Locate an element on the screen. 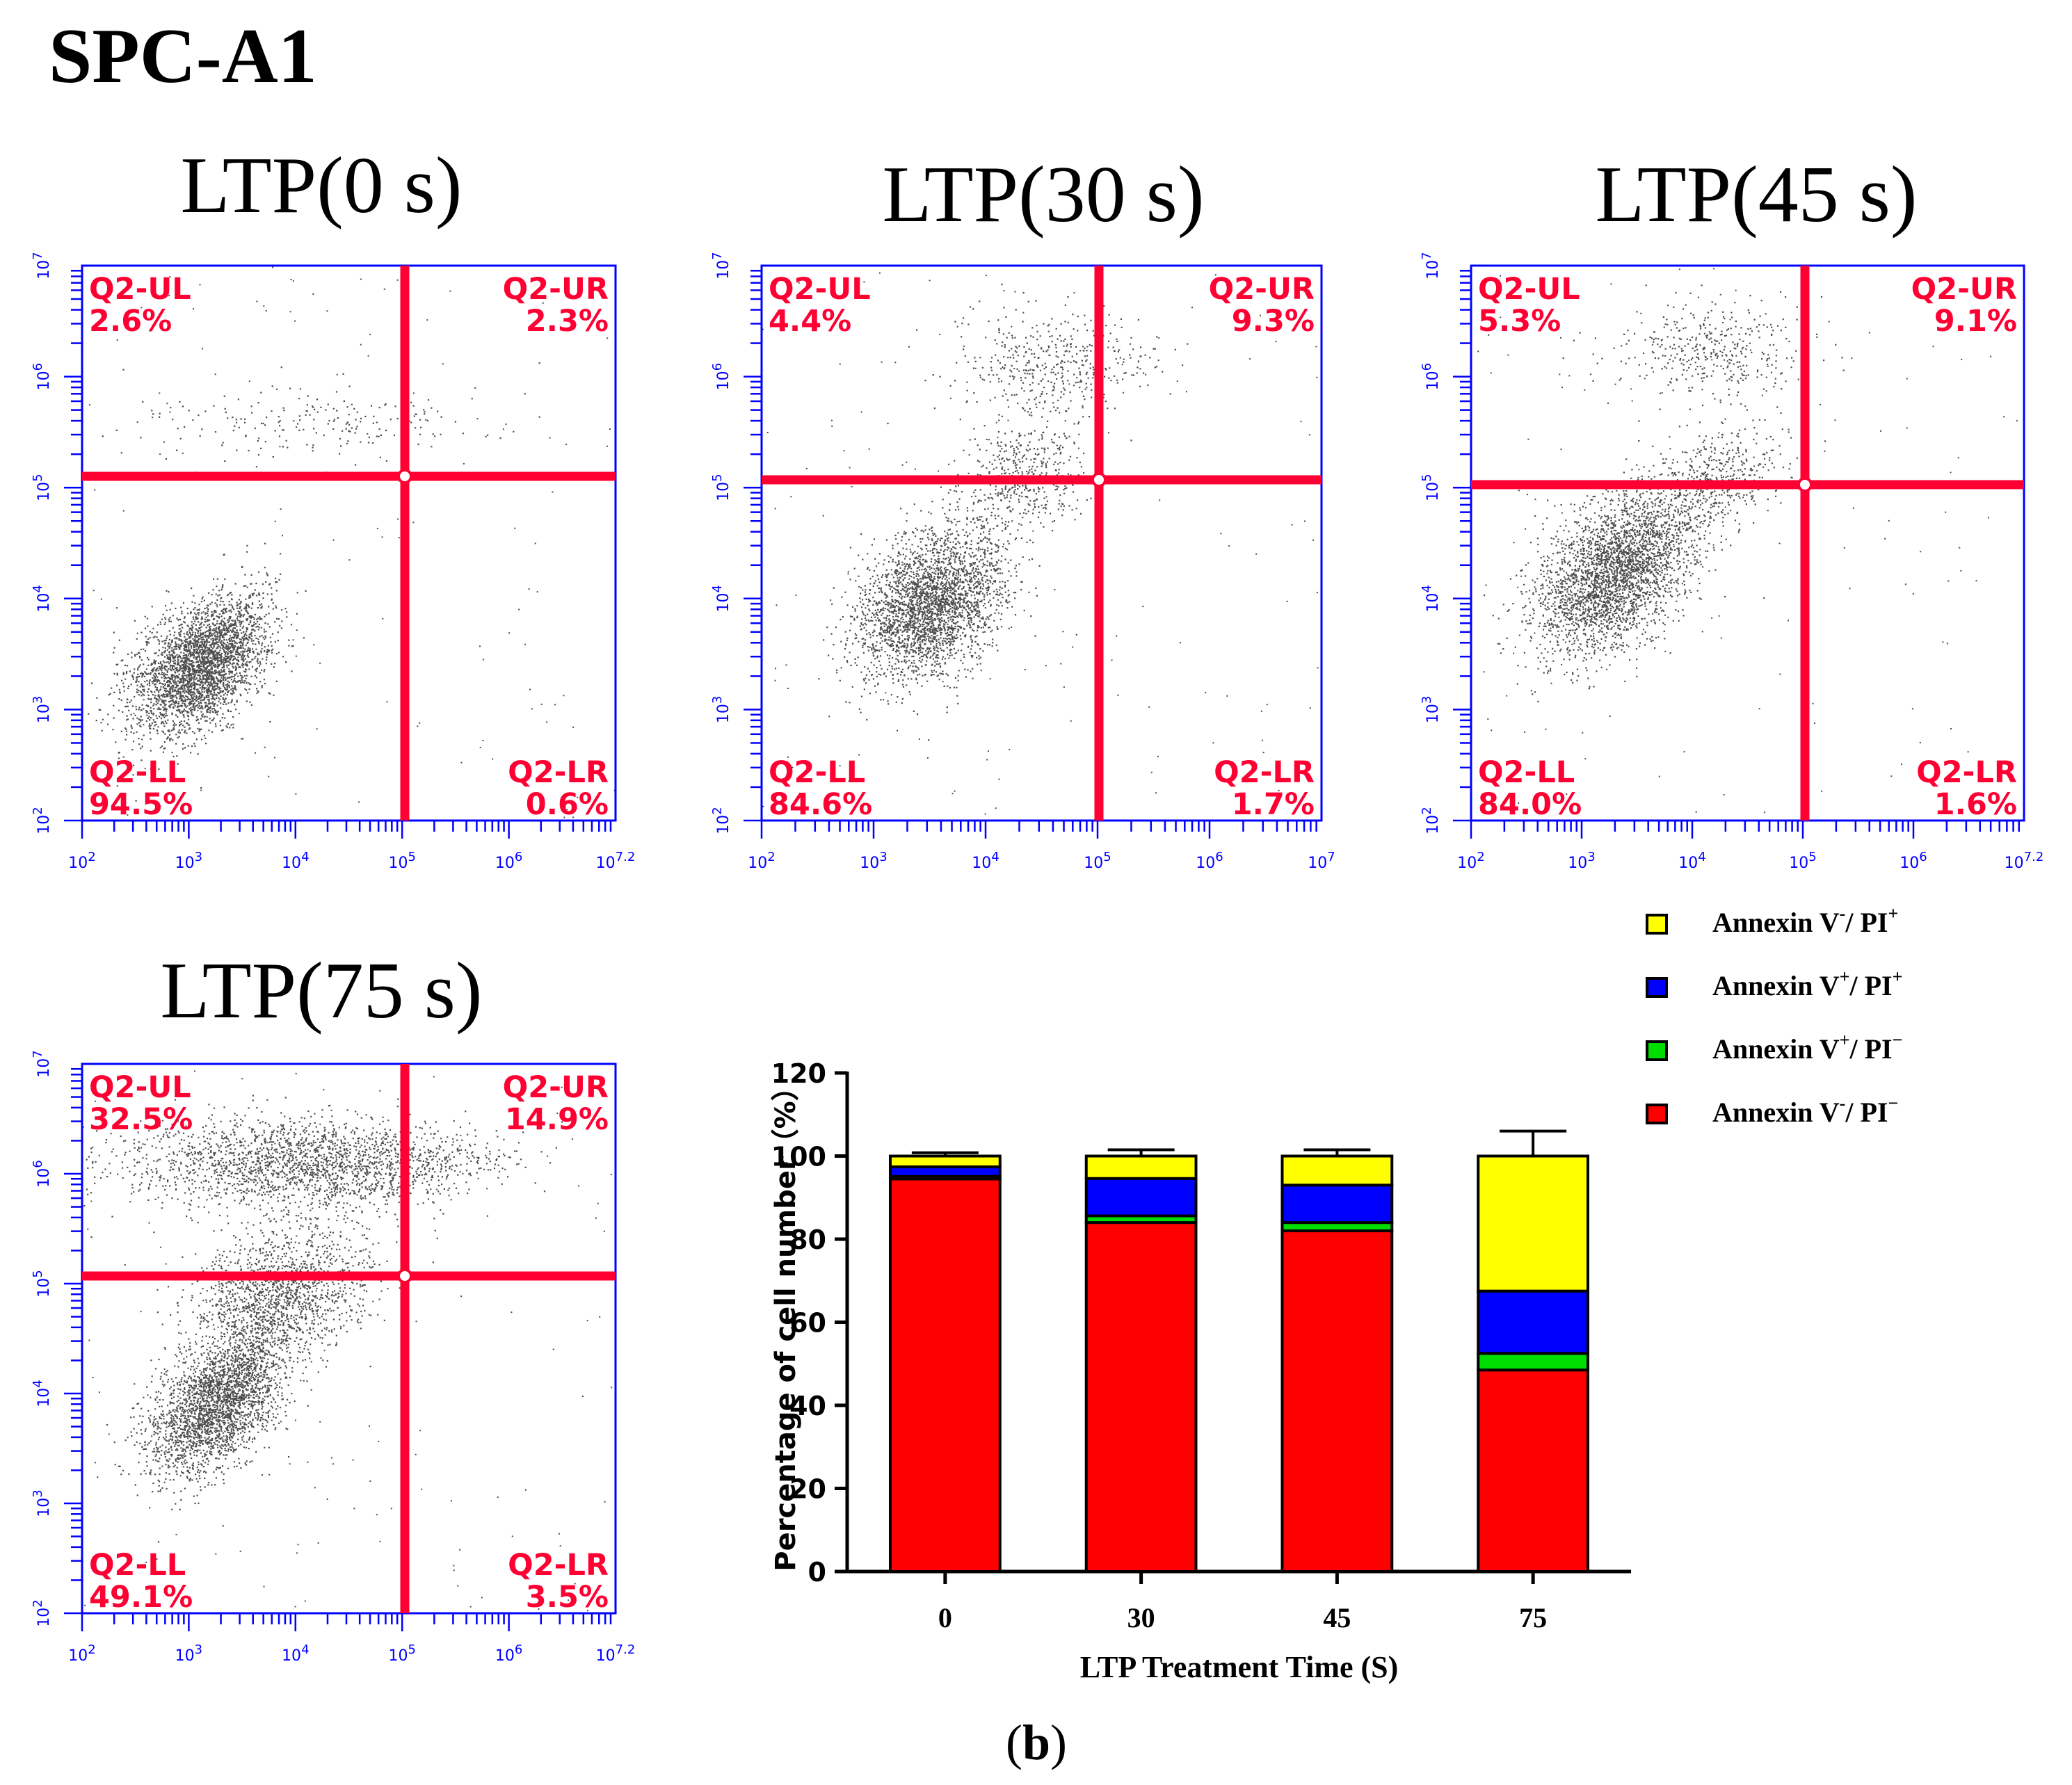 This screenshot has width=2072, height=1785. quadrant-value-ul: 5.3% is located at coordinates (1519, 321).